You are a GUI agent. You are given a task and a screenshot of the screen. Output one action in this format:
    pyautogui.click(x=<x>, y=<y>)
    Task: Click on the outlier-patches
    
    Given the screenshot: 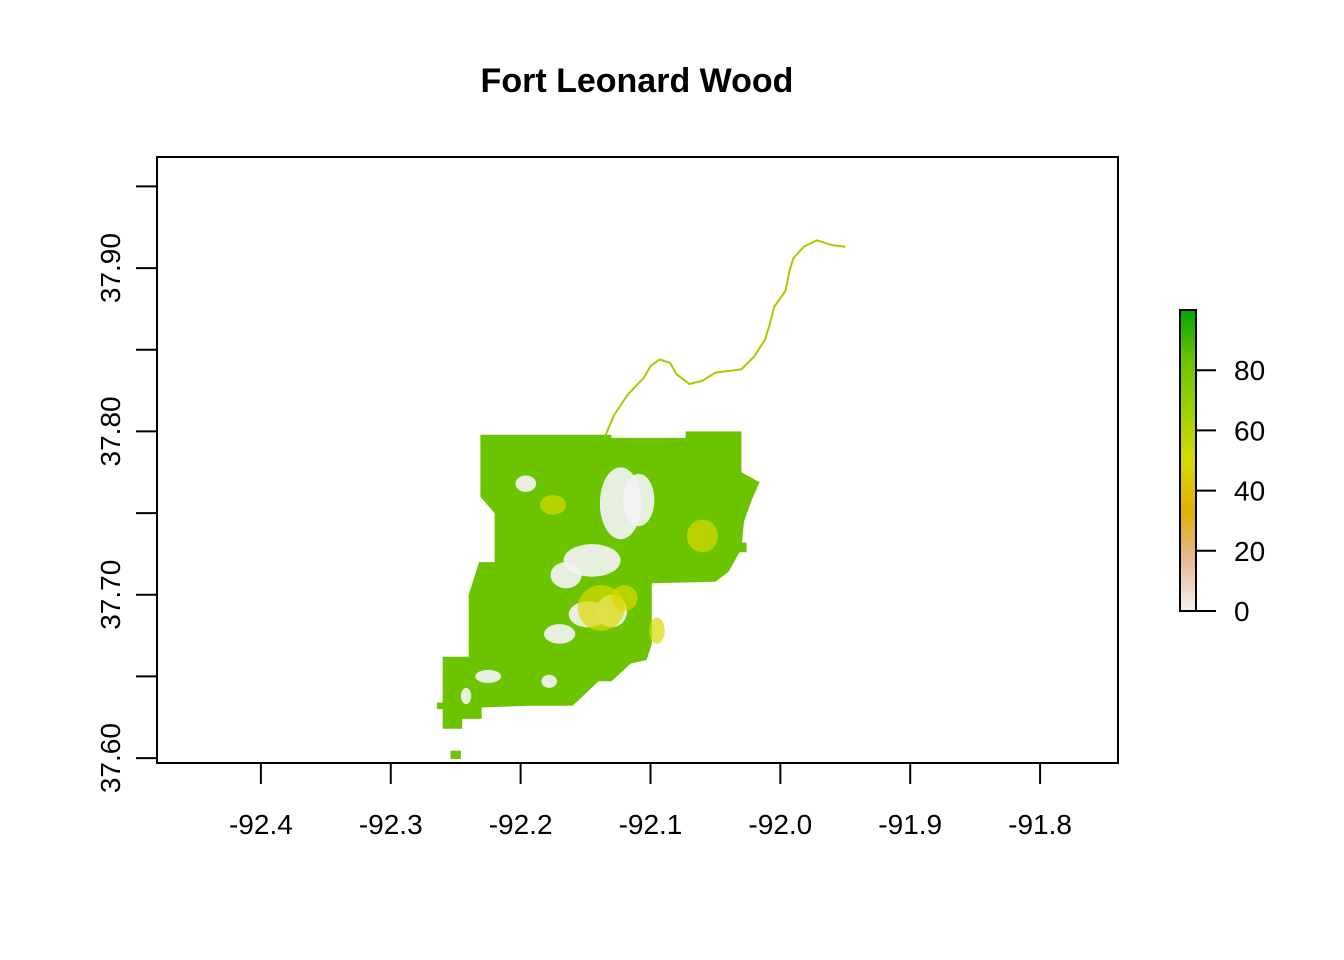 What is the action you would take?
    pyautogui.click(x=591, y=650)
    